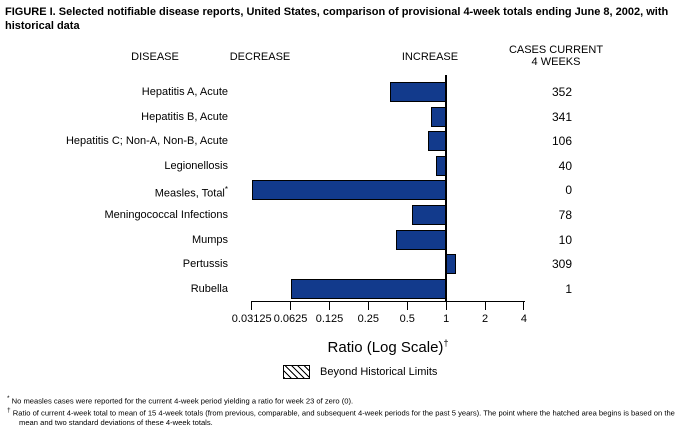  Describe the element at coordinates (296, 371) in the screenshot. I see `hatched-swatch-icon` at that location.